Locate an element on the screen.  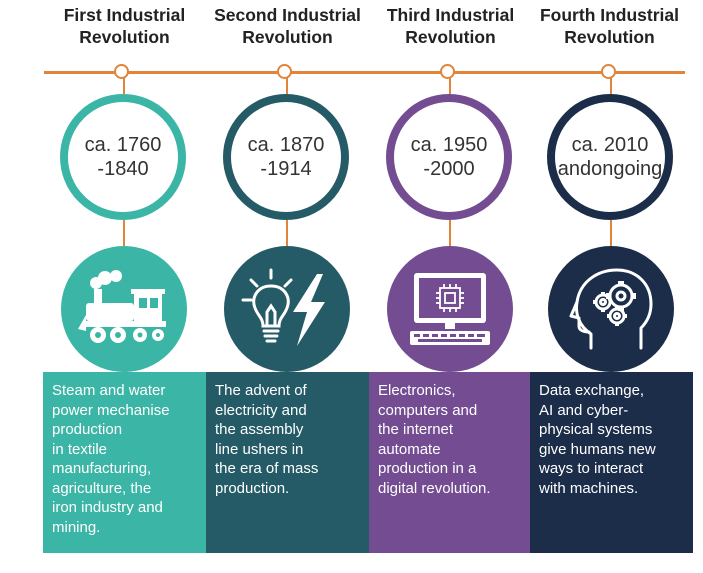
computer-chip-icon is located at coordinates (450, 309).